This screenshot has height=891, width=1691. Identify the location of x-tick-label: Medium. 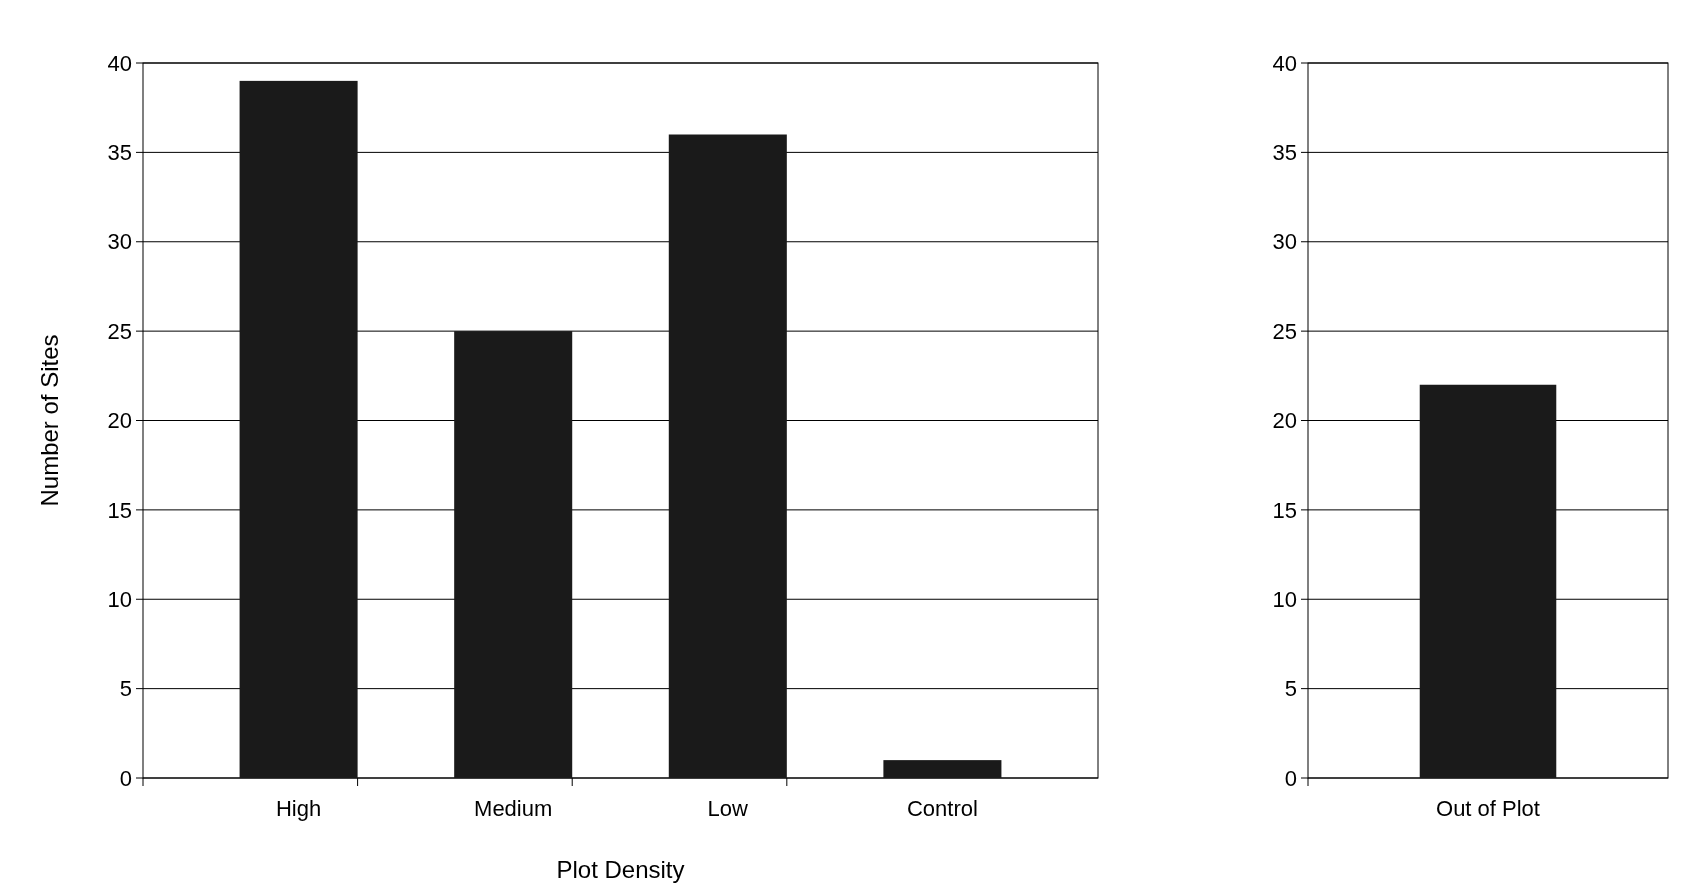
(513, 808).